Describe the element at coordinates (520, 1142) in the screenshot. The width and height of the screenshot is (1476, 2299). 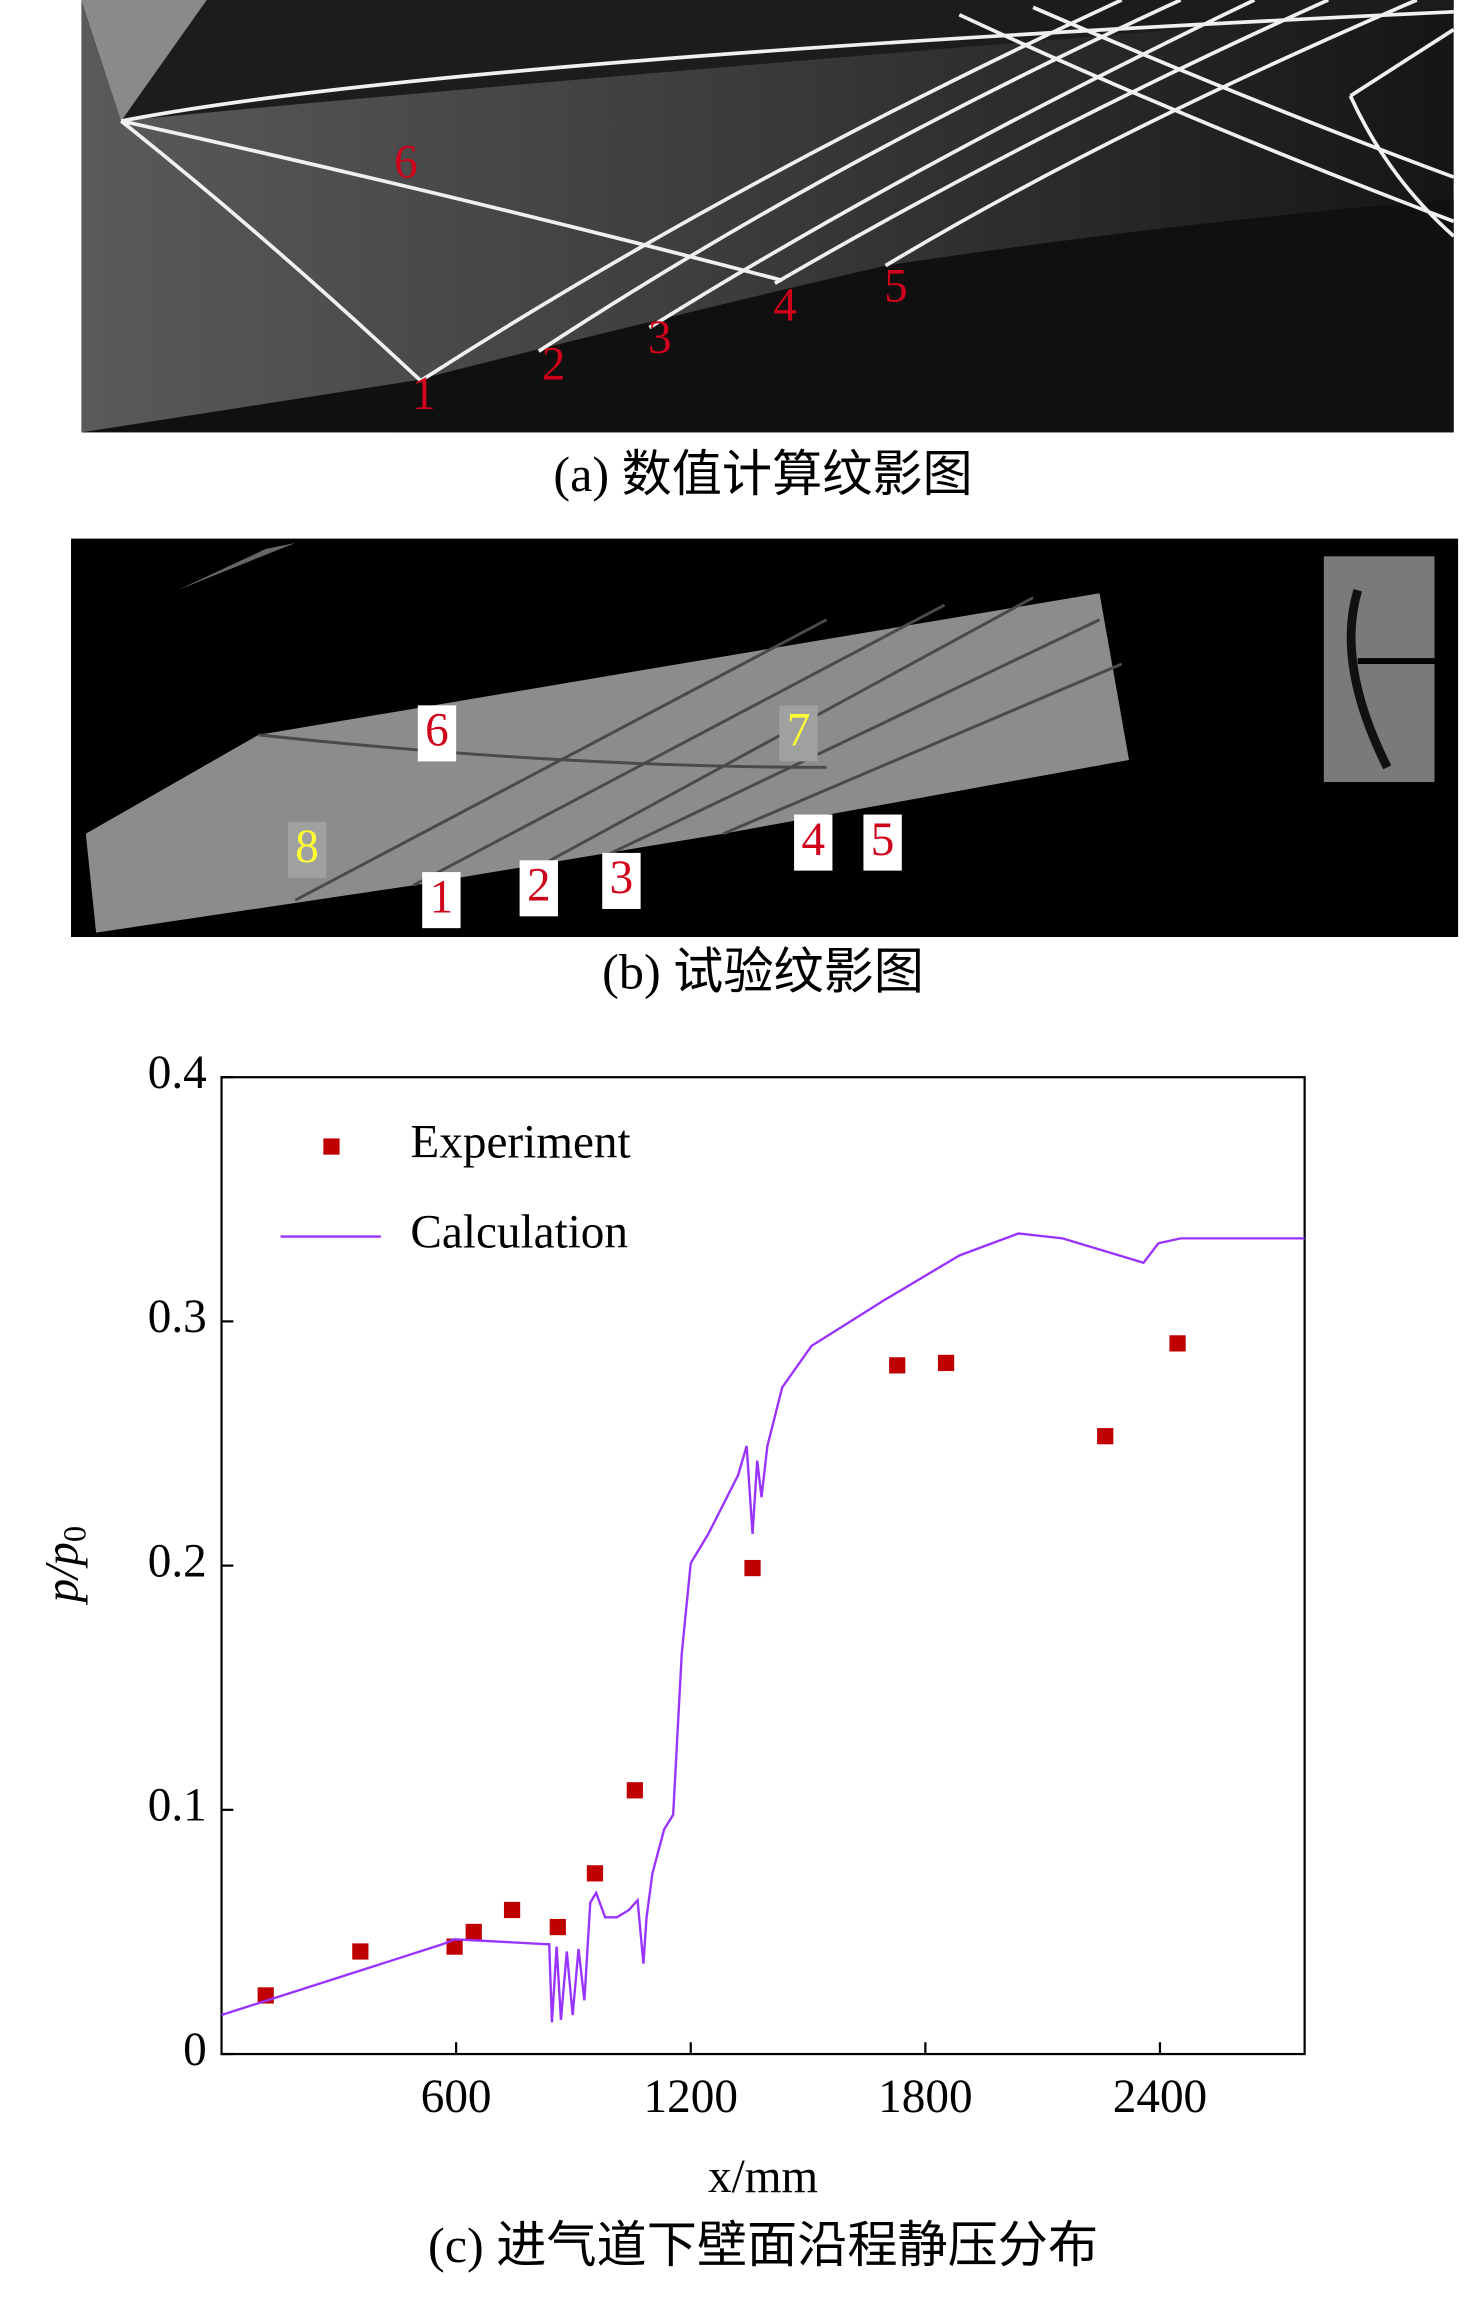
I see `legend-label: Experiment` at that location.